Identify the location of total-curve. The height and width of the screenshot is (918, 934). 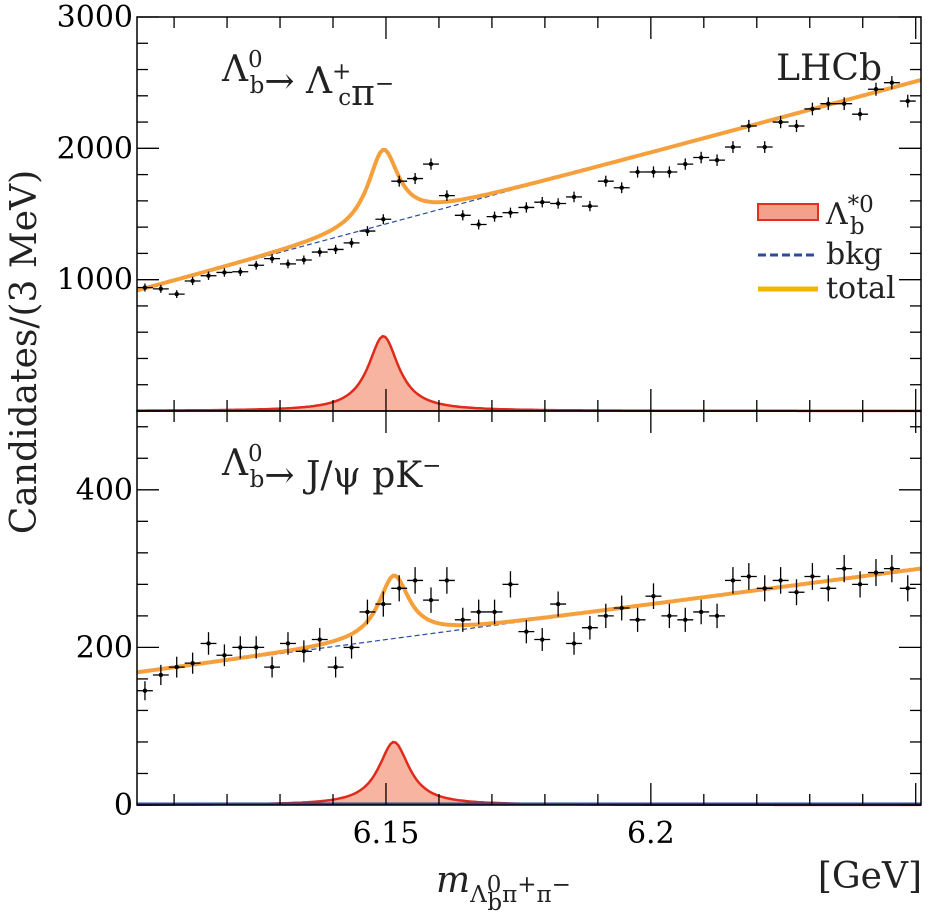
(529, 620).